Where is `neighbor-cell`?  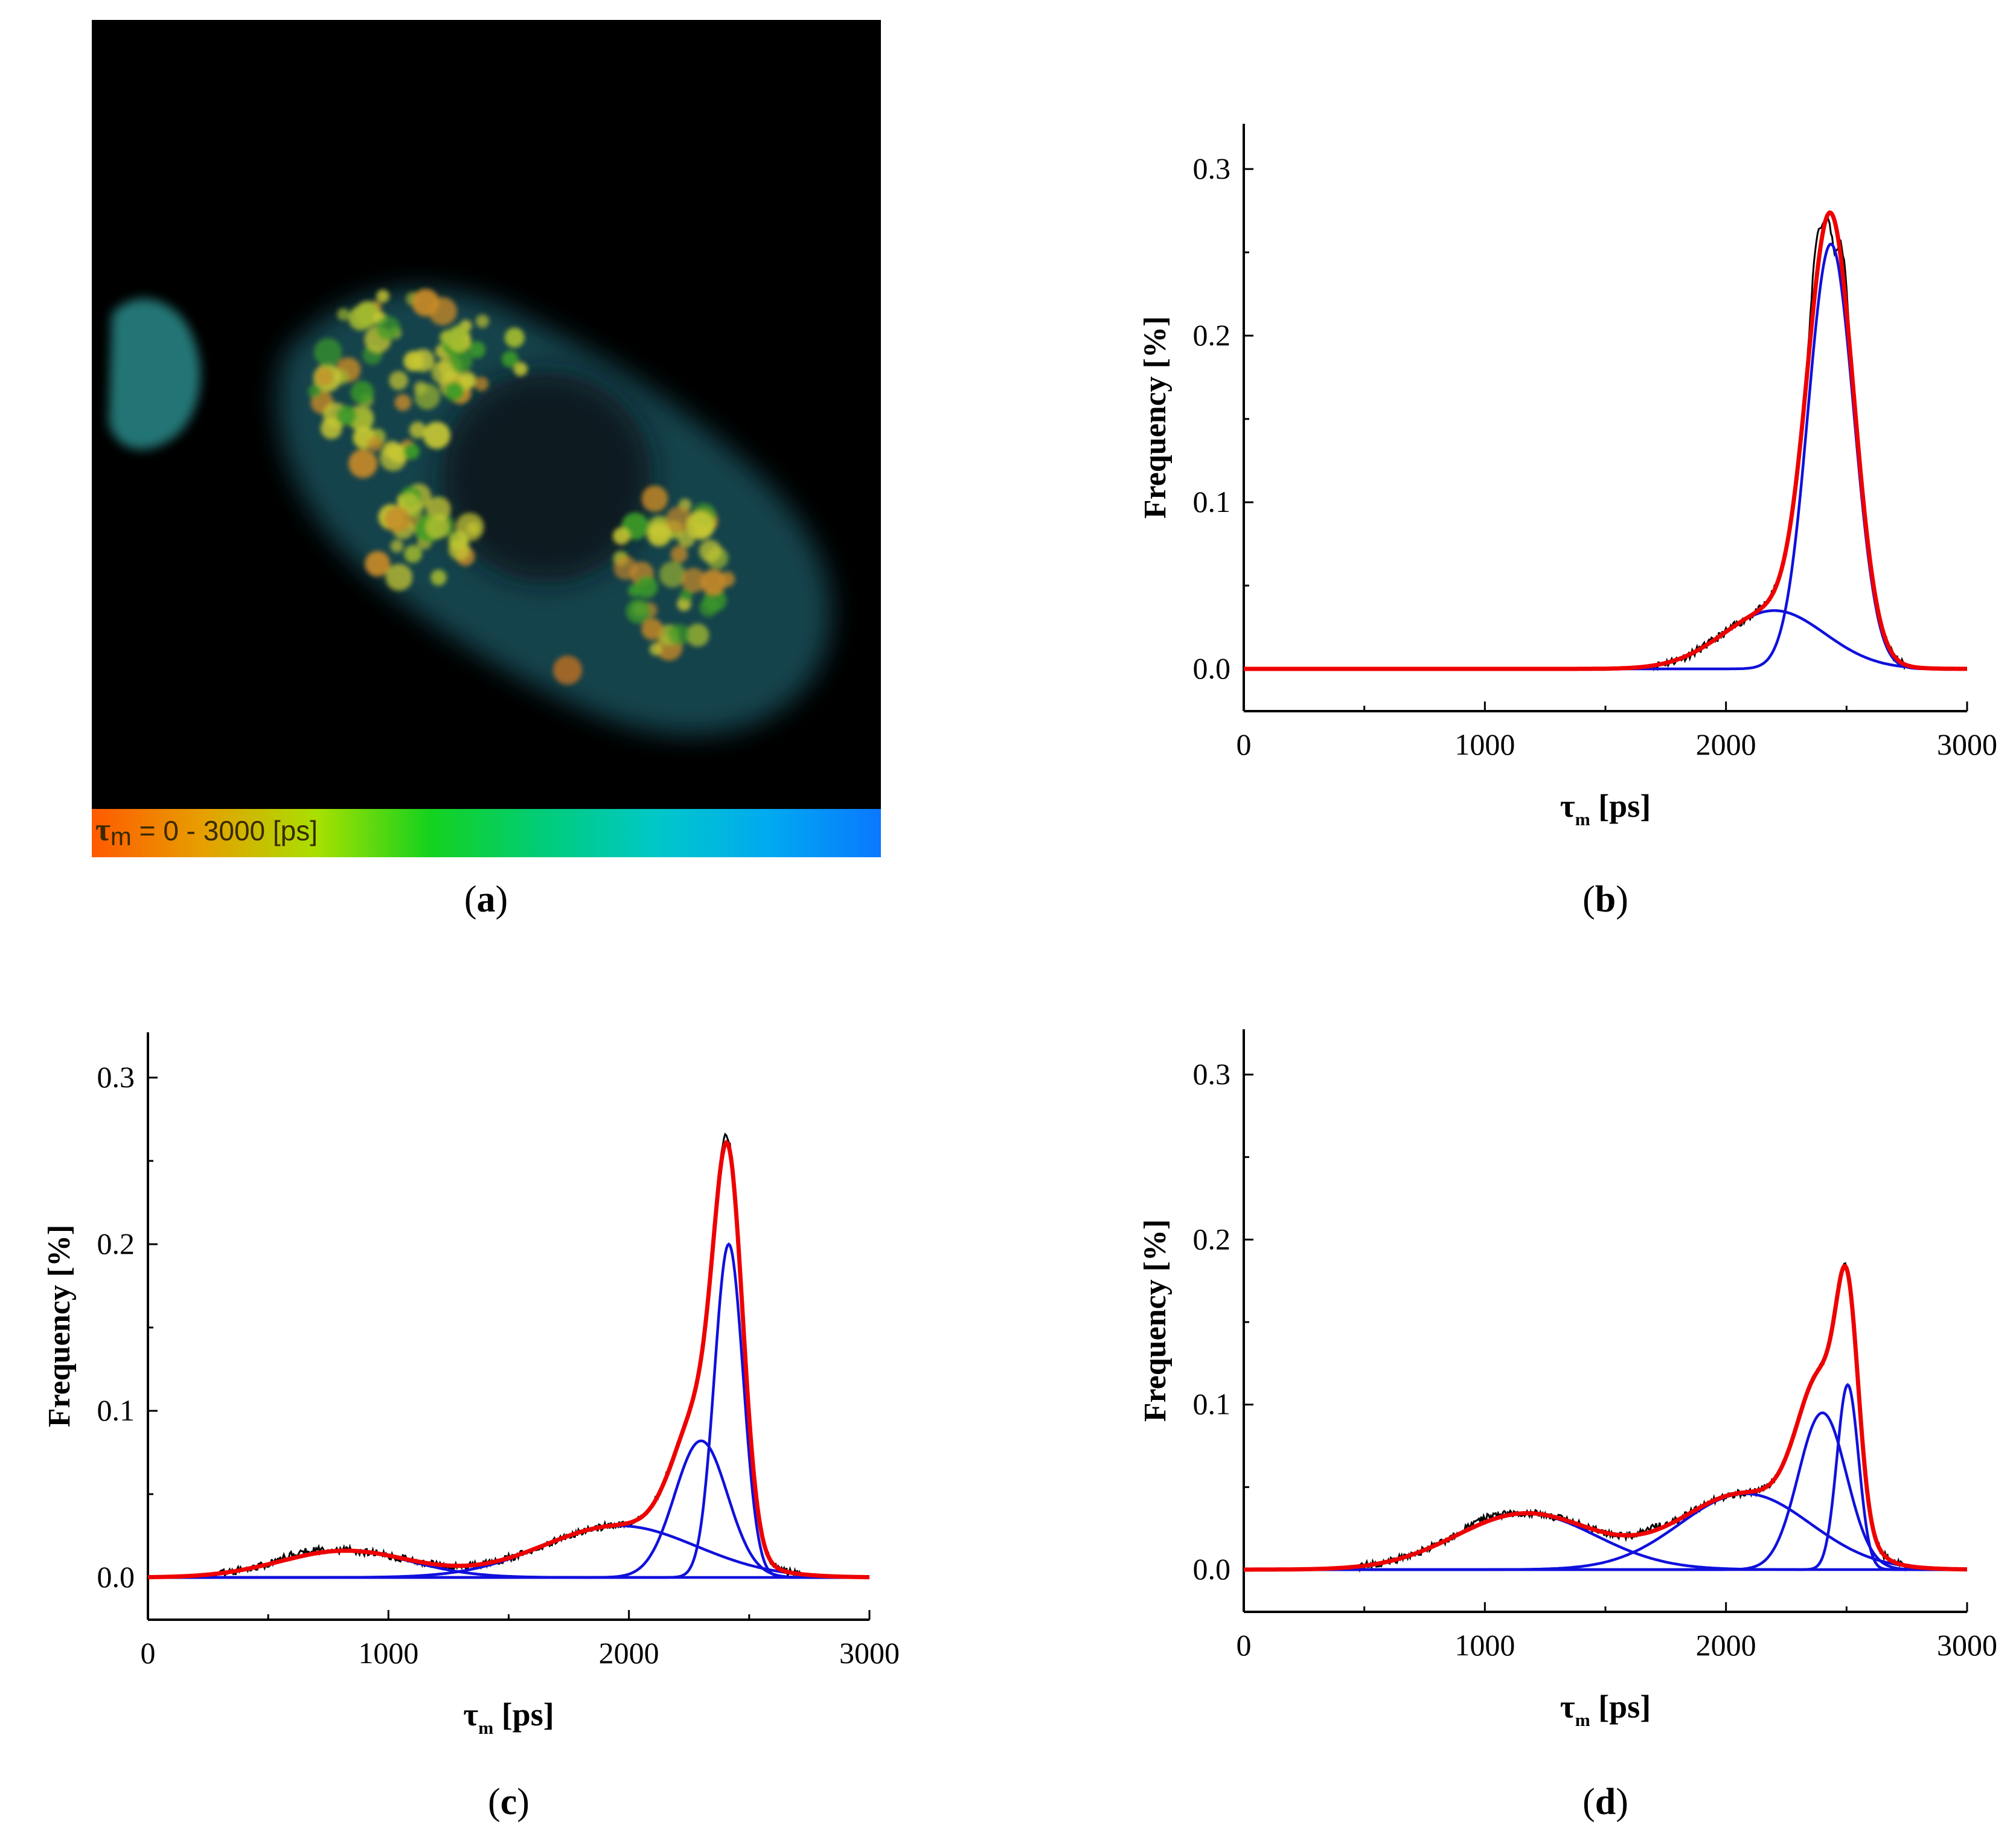
neighbor-cell is located at coordinates (154, 374).